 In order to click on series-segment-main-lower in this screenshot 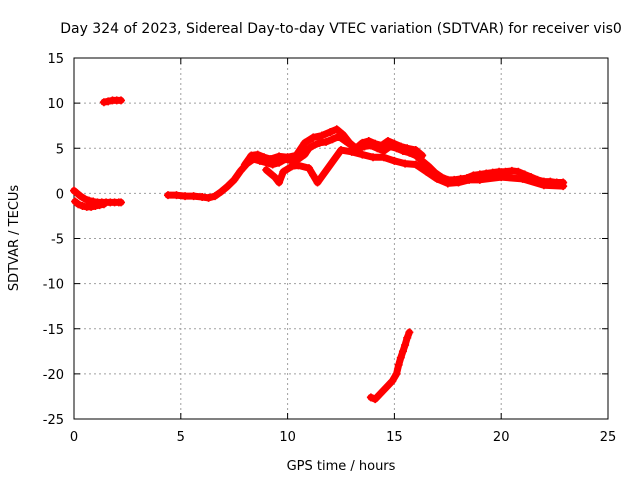, I will do `click(415, 168)`.